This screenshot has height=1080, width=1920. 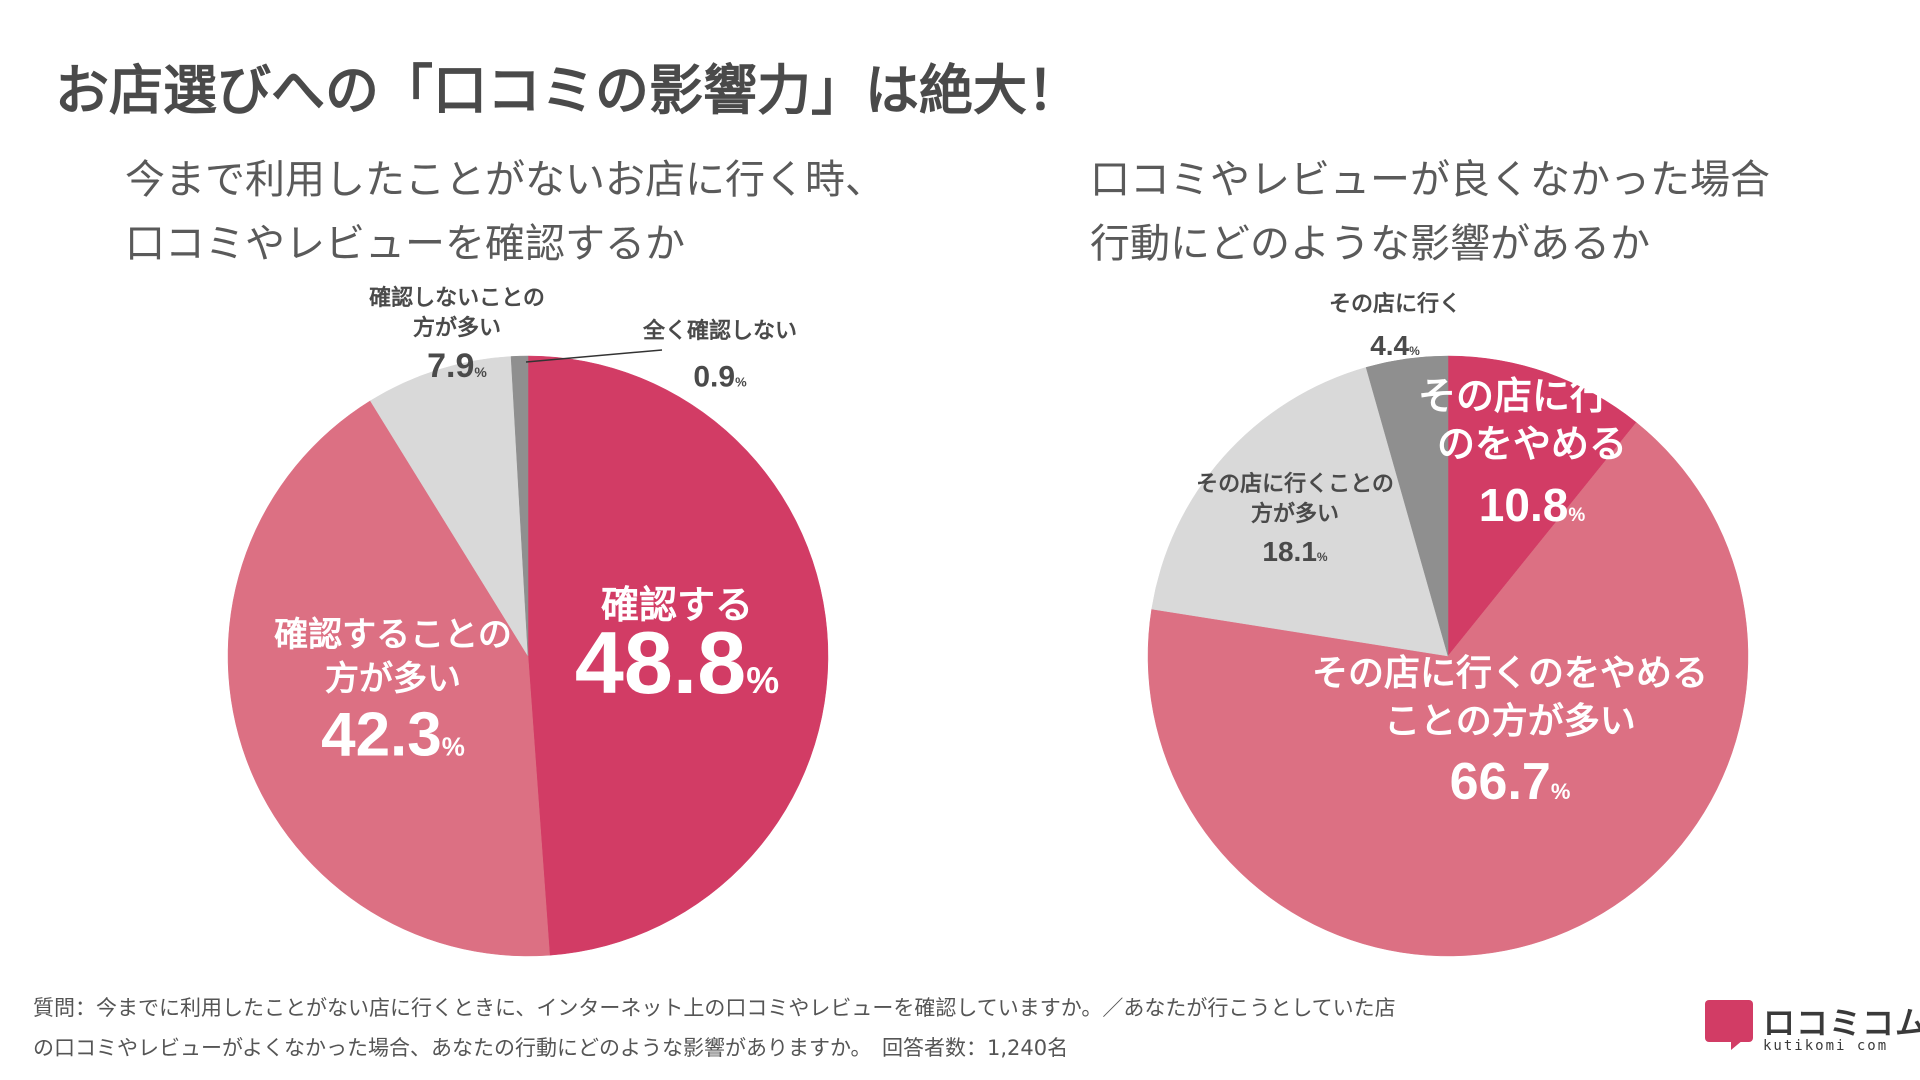 I want to click on logo-url: kutikomi com, so click(x=1826, y=1046).